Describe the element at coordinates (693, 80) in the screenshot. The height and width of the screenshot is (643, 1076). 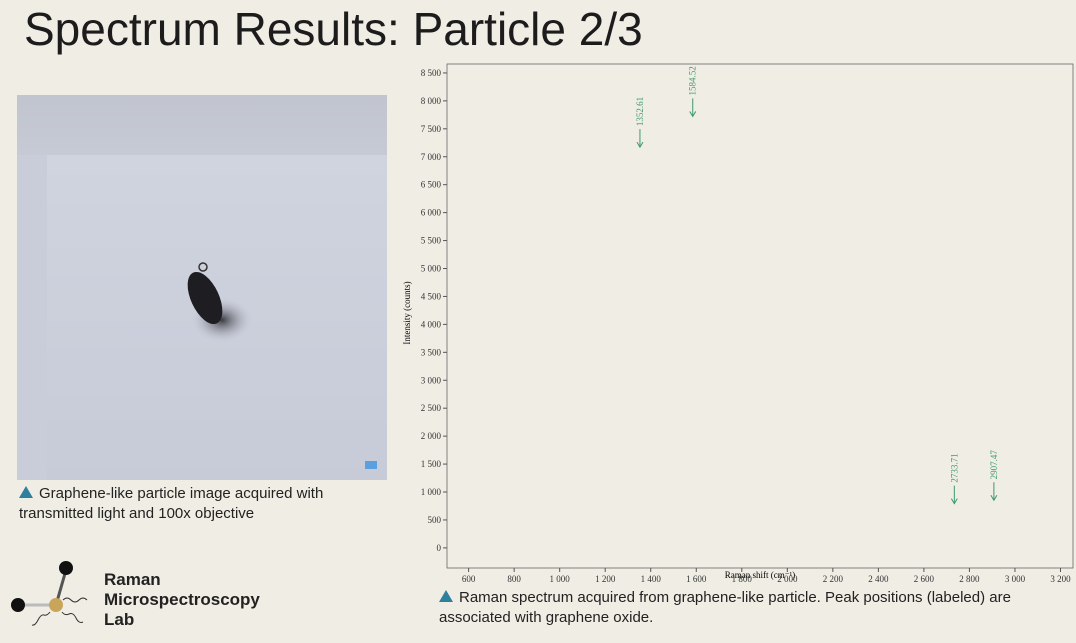
I see `peak-label: 1584.52` at that location.